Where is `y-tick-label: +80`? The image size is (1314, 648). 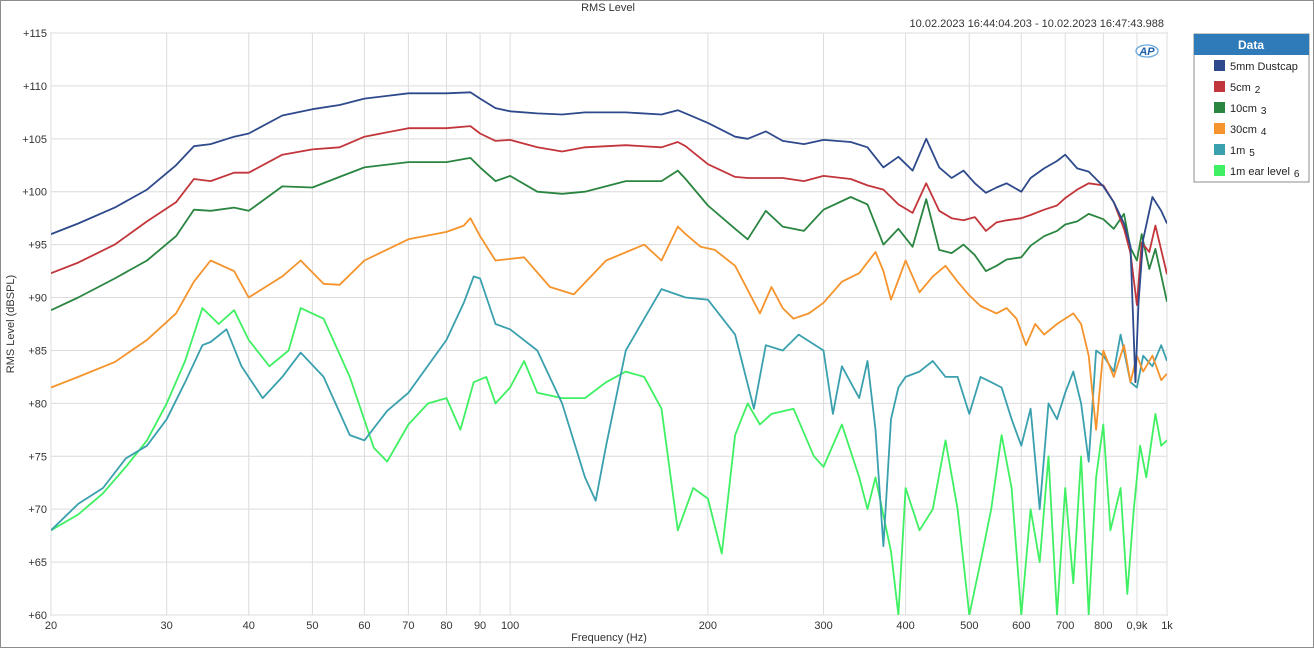
y-tick-label: +80 is located at coordinates (37, 404).